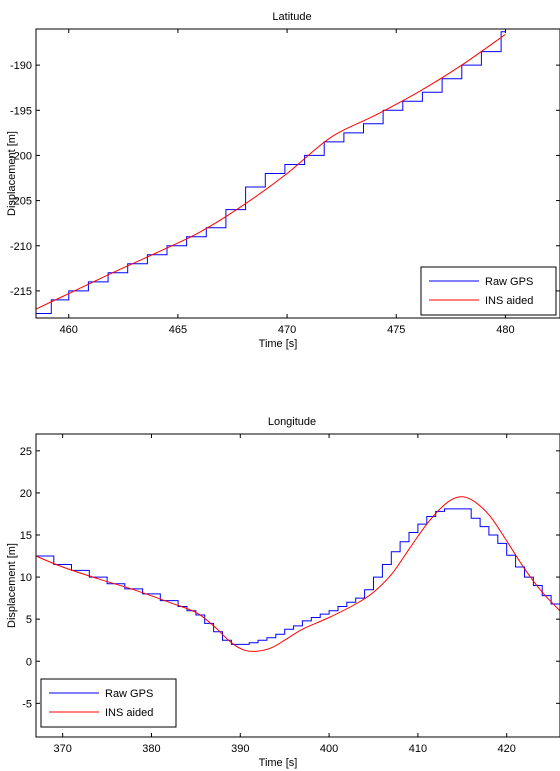 The height and width of the screenshot is (771, 560). I want to click on y-tick-label: -210, so click(21, 247).